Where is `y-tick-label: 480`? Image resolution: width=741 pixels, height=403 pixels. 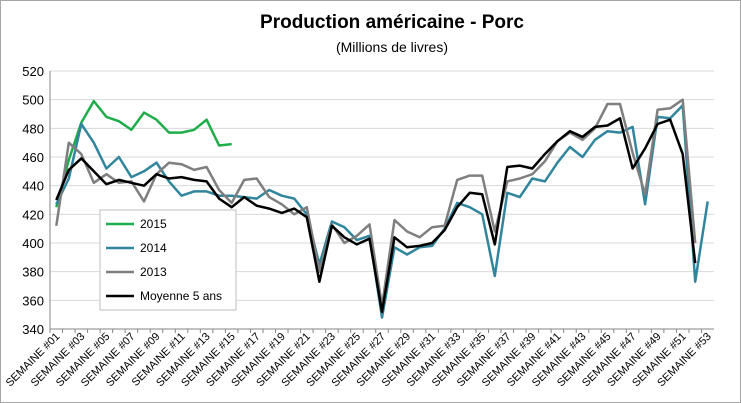
y-tick-label: 480 is located at coordinates (33, 128).